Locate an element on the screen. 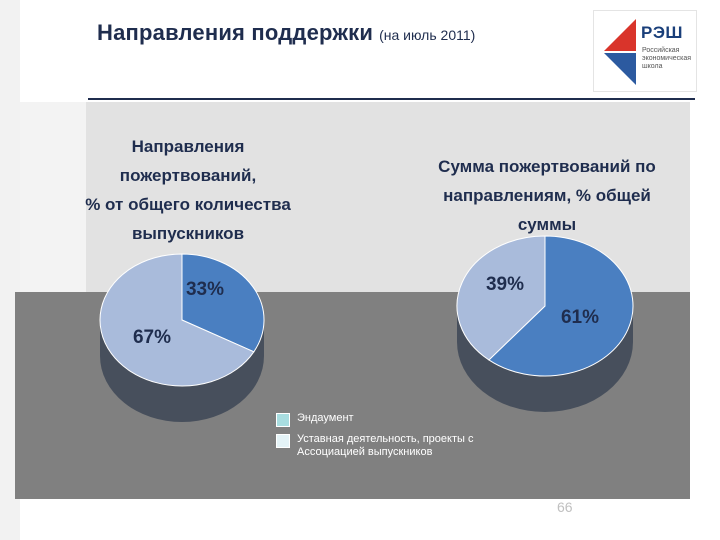  pie-chart-1-title-line-1: Направления пожертвований, is located at coordinates (188, 161).